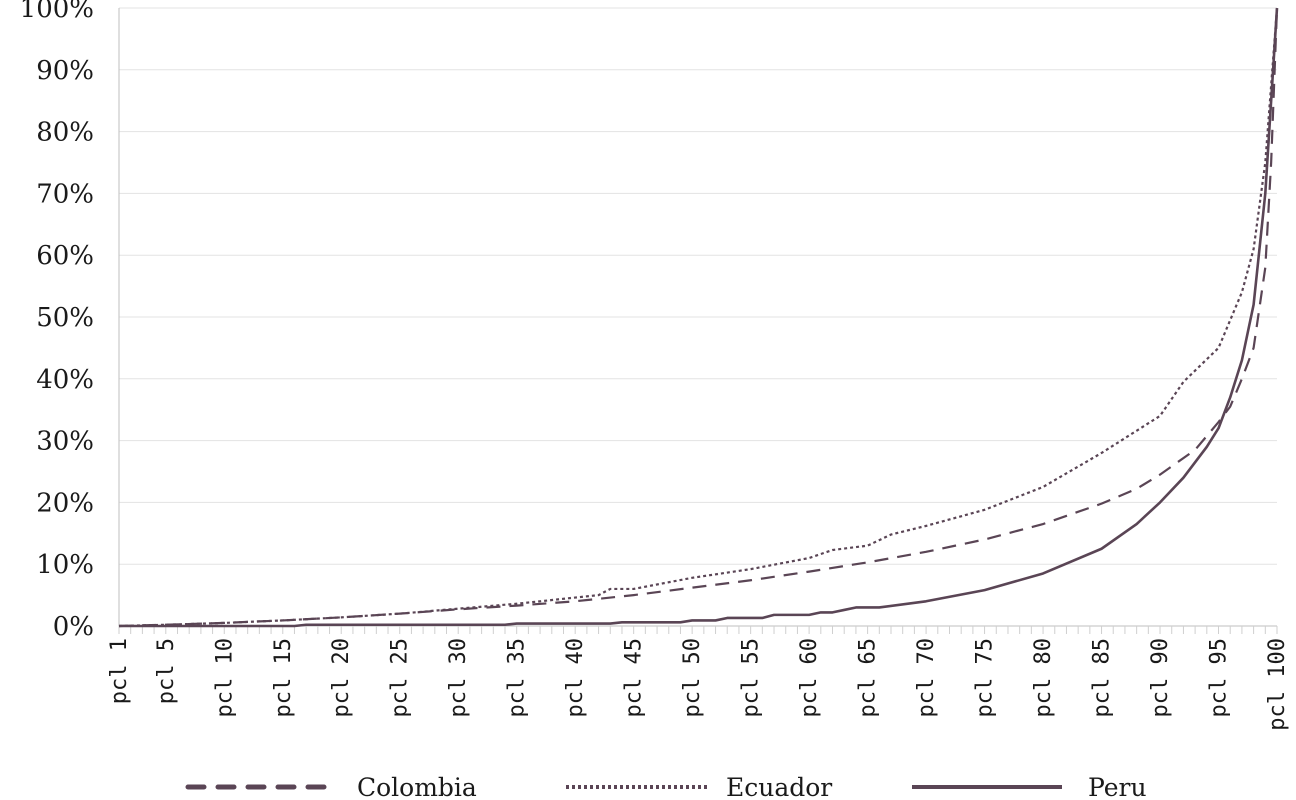  Describe the element at coordinates (1277, 684) in the screenshot. I see `x-tick-label: pcl 100` at that location.